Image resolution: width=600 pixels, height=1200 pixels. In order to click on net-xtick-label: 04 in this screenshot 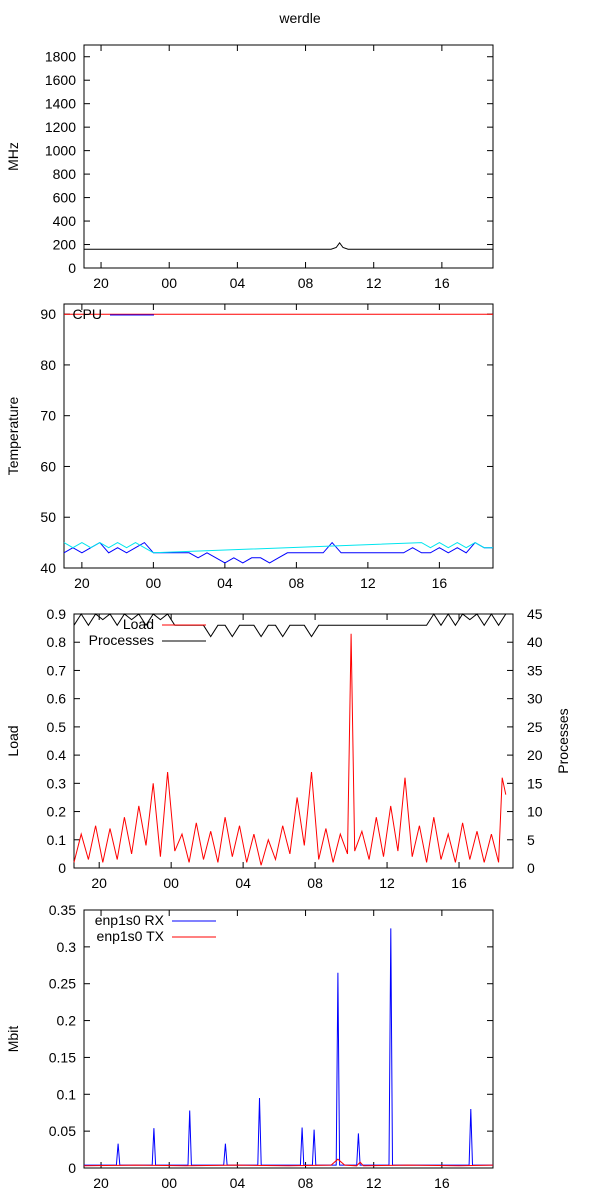, I will do `click(238, 1183)`.